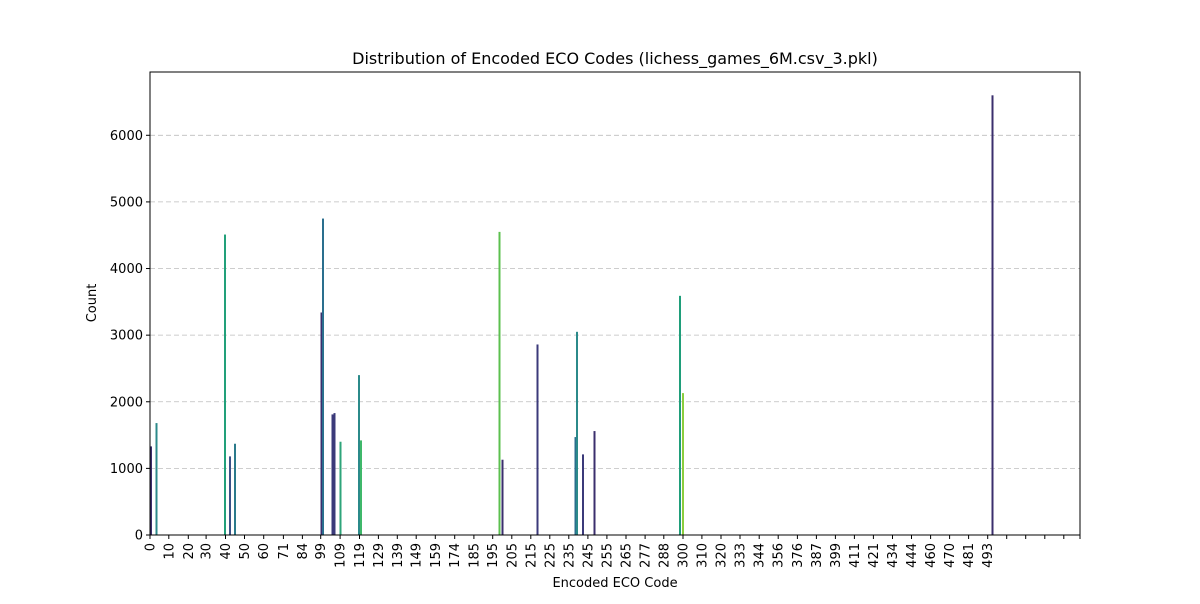 This screenshot has height=604, width=1200. What do you see at coordinates (493, 555) in the screenshot?
I see `x-tick-label: 195` at bounding box center [493, 555].